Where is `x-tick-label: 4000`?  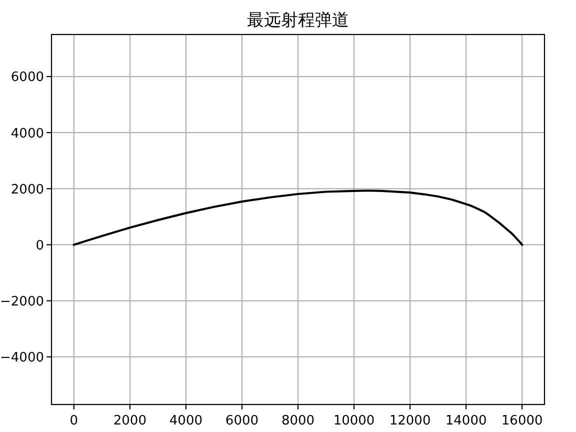 x-tick-label: 4000 is located at coordinates (185, 421).